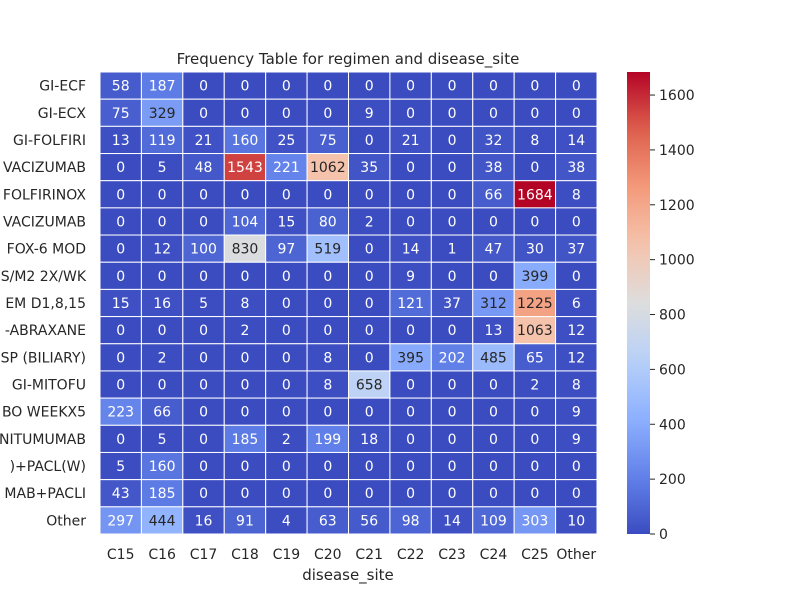  Describe the element at coordinates (204, 168) in the screenshot. I see `cell-value-label: 48` at that location.